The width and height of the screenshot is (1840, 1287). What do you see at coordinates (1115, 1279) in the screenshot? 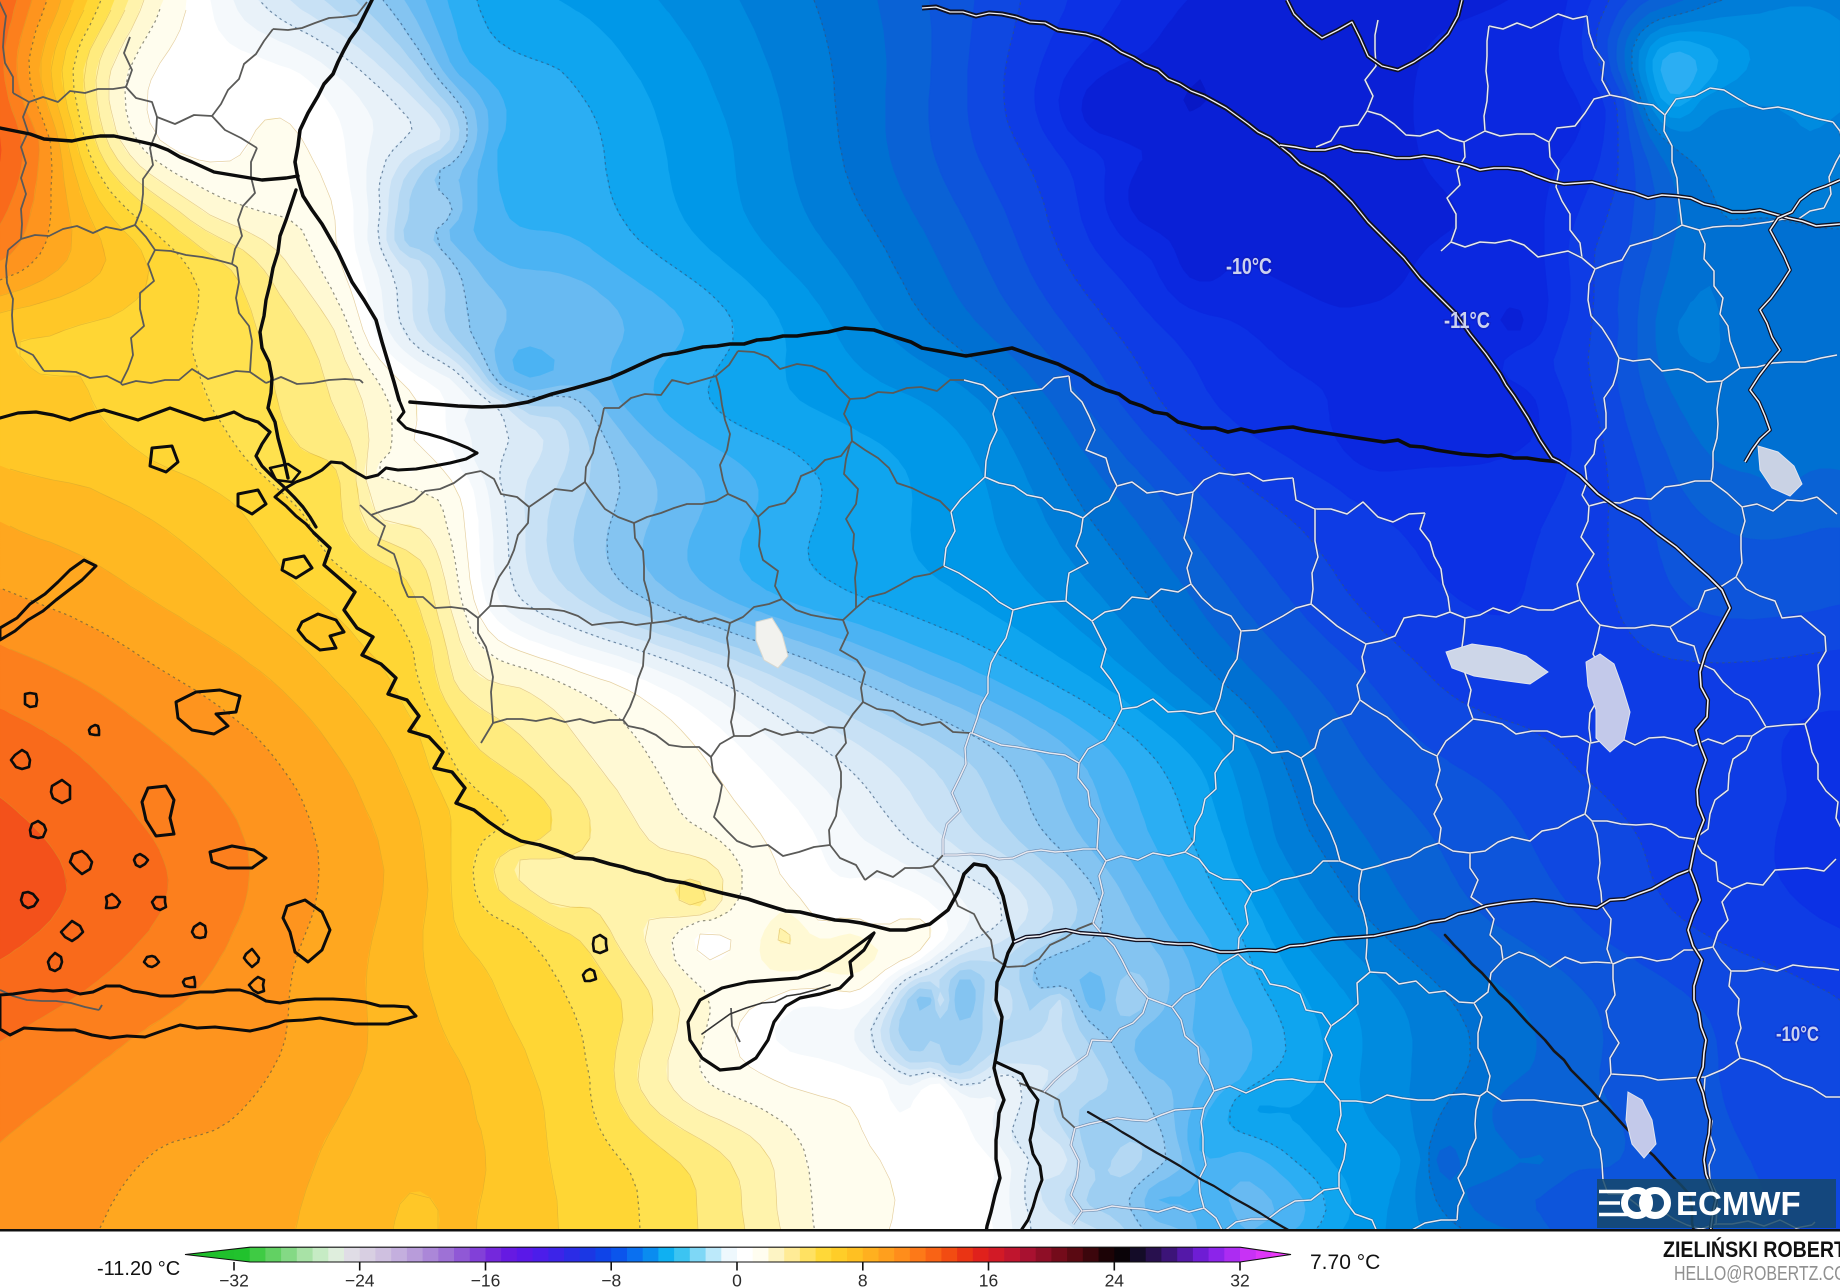
I see `svg-text: 24` at bounding box center [1115, 1279].